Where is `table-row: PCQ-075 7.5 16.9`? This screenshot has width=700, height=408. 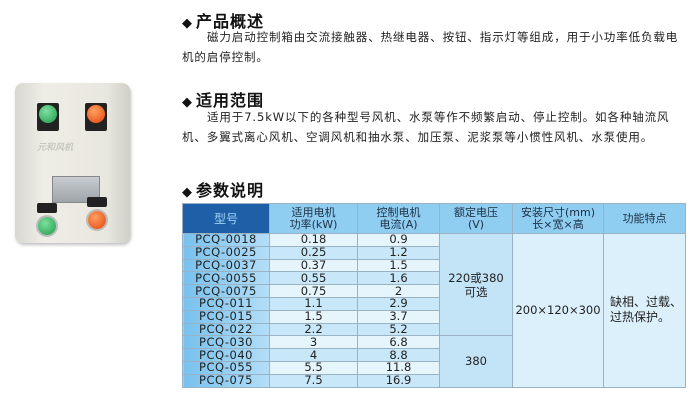
table-row: PCQ-075 7.5 16.9 is located at coordinates (434, 380).